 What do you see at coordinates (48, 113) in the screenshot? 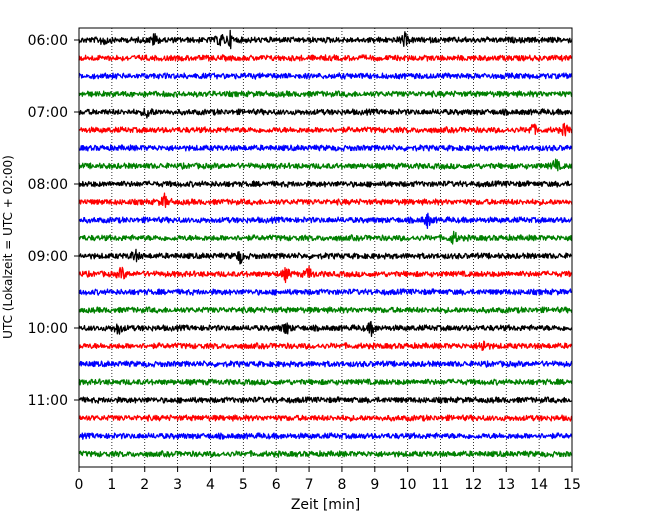
I see `y-tick-label: 07:00` at bounding box center [48, 113].